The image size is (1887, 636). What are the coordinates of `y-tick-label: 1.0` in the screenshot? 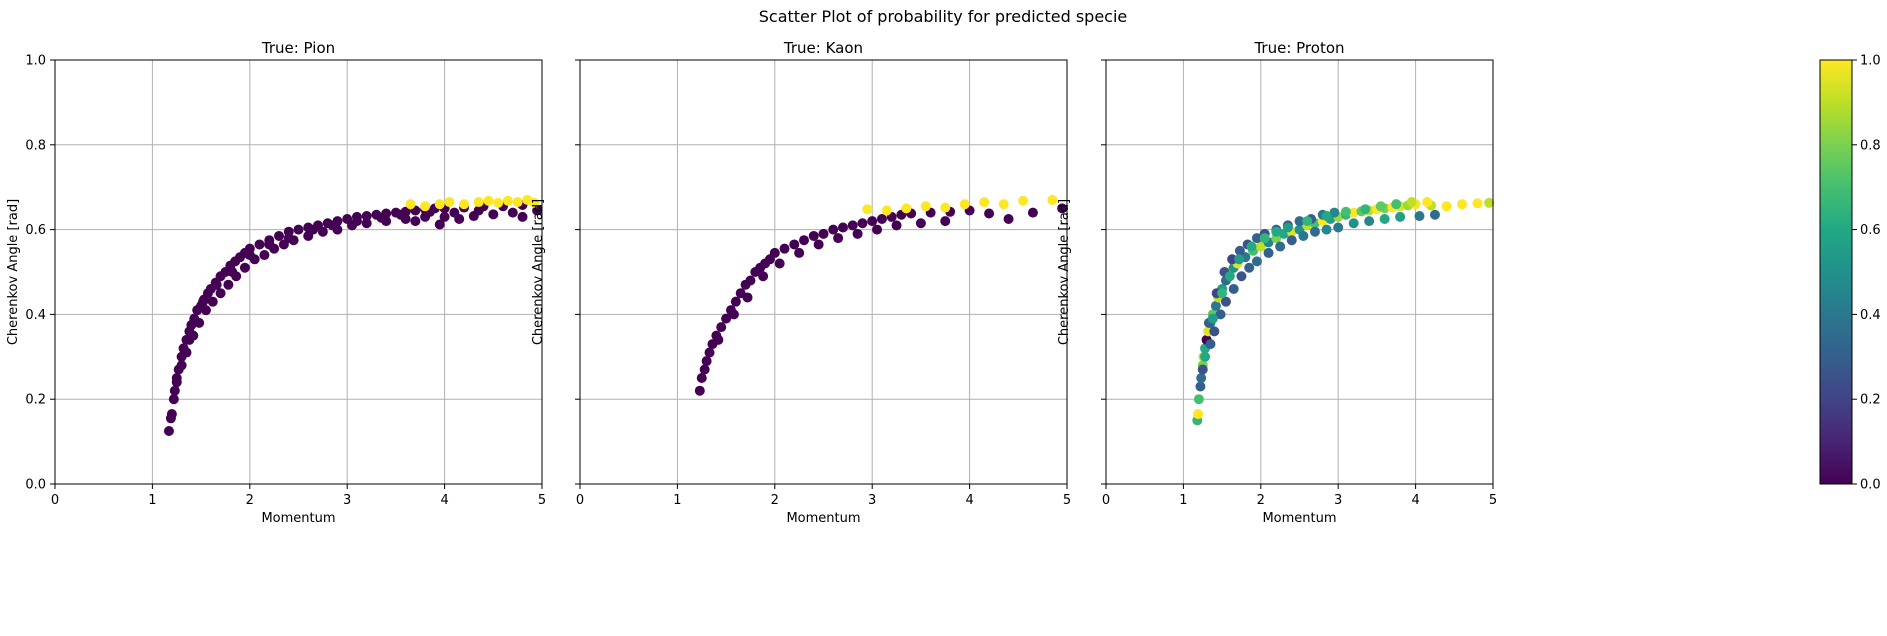 It's located at (35, 61).